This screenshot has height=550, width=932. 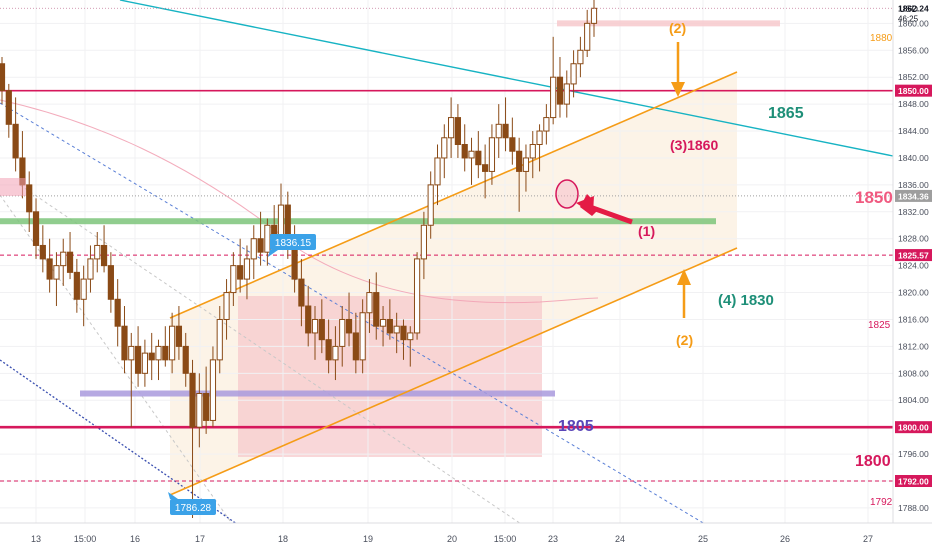 What do you see at coordinates (913, 319) in the screenshot?
I see `price-tick-label: 1816.00` at bounding box center [913, 319].